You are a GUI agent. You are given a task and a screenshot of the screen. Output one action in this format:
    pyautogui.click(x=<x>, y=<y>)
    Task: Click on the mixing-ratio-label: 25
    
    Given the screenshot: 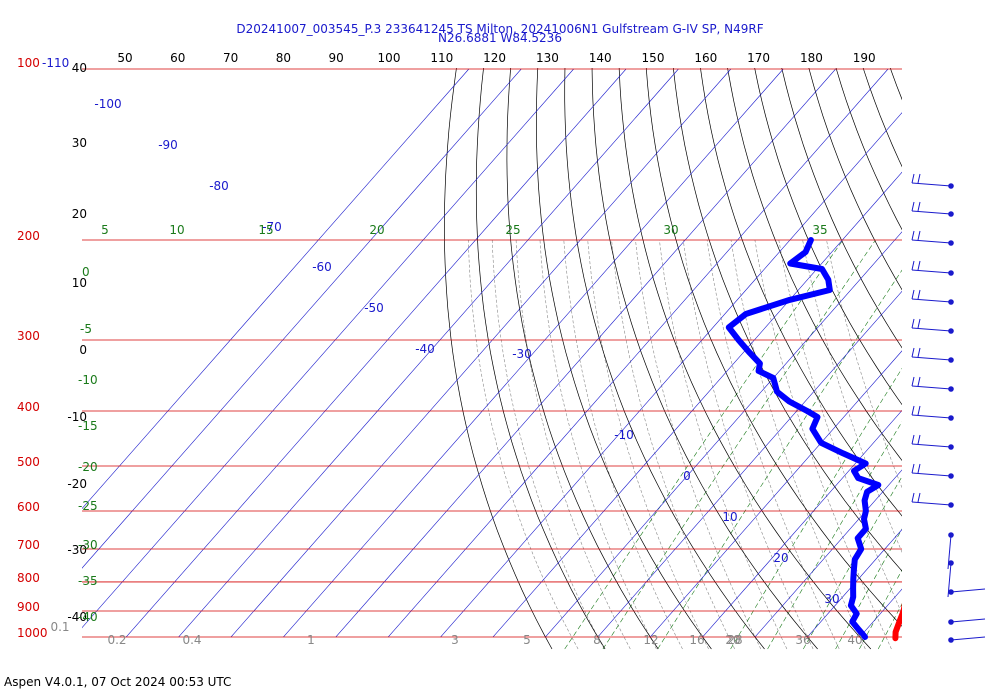 What is the action you would take?
    pyautogui.click(x=512, y=230)
    